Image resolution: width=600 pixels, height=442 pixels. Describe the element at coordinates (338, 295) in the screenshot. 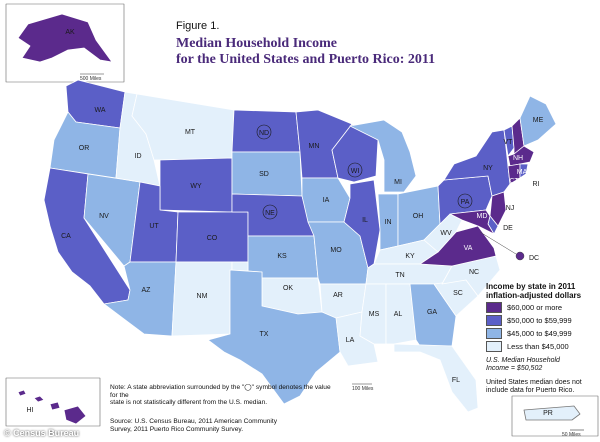

I see `label-ar: AR` at that location.